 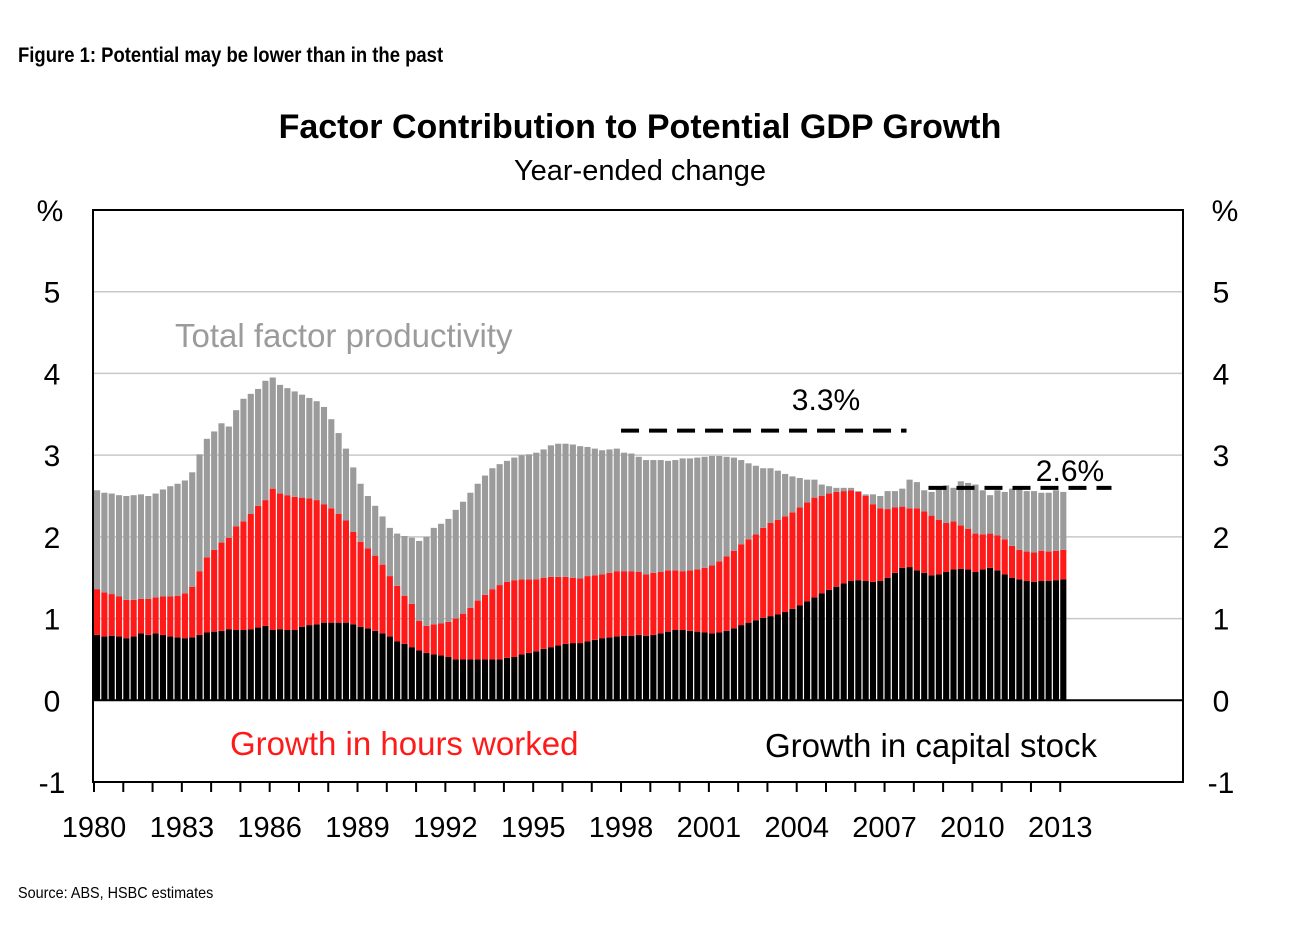 What do you see at coordinates (826, 400) in the screenshot?
I see `reference-label: 3.3%` at bounding box center [826, 400].